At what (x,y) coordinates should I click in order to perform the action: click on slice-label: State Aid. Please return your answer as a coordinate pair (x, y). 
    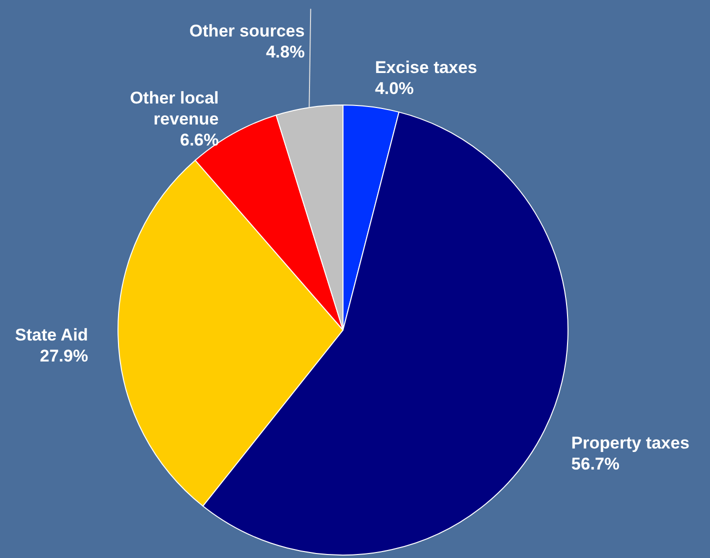
    Looking at the image, I should click on (51, 335).